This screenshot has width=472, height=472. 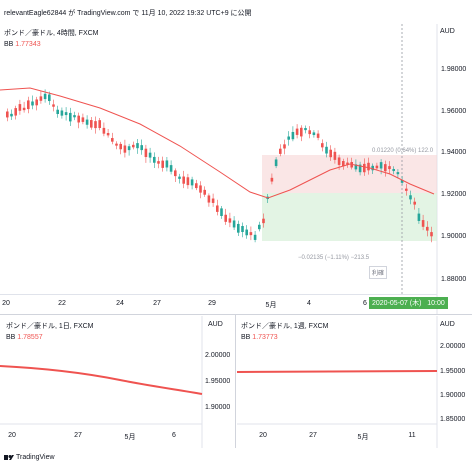 I want to click on daily-ytick: 1.95000, so click(x=218, y=381).